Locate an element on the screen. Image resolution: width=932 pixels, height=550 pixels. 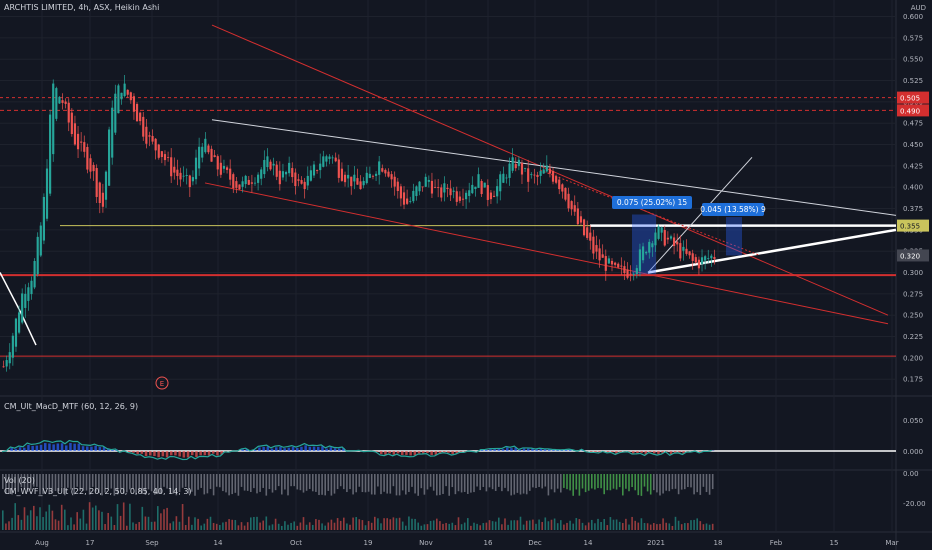
currency-label: AUD is located at coordinates (918, 8).